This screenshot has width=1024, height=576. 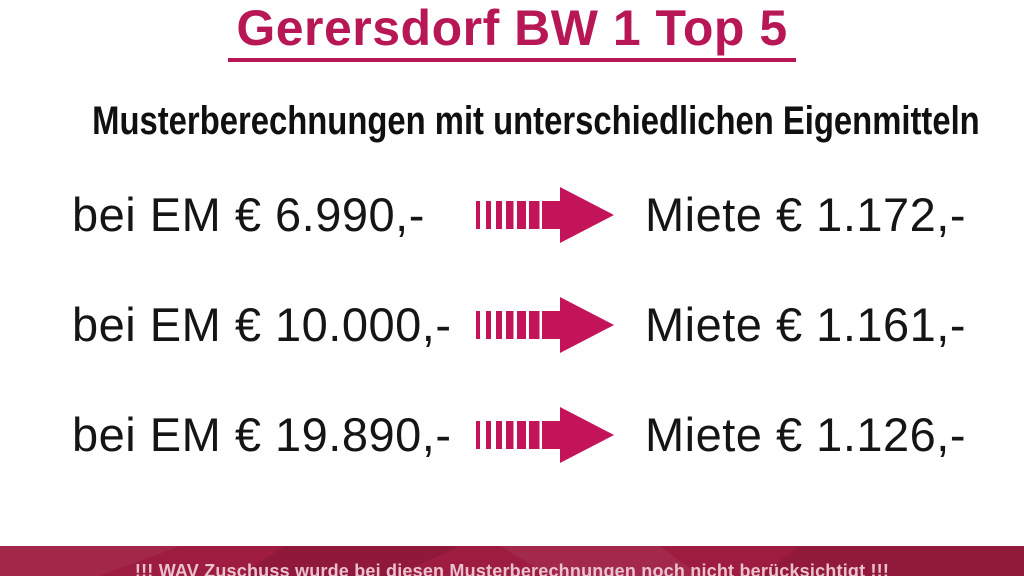 I want to click on em-value: bei EM € 10.000,-, so click(x=262, y=324).